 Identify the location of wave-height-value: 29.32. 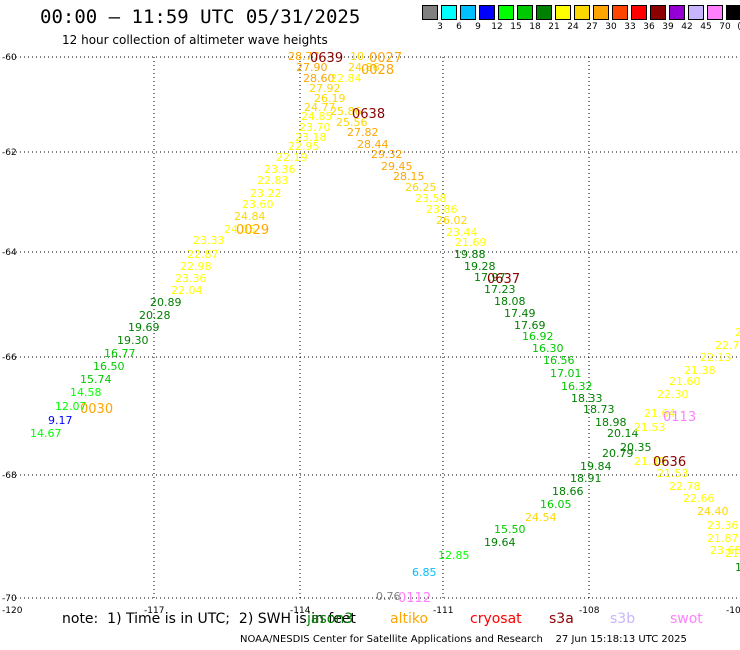
(387, 154).